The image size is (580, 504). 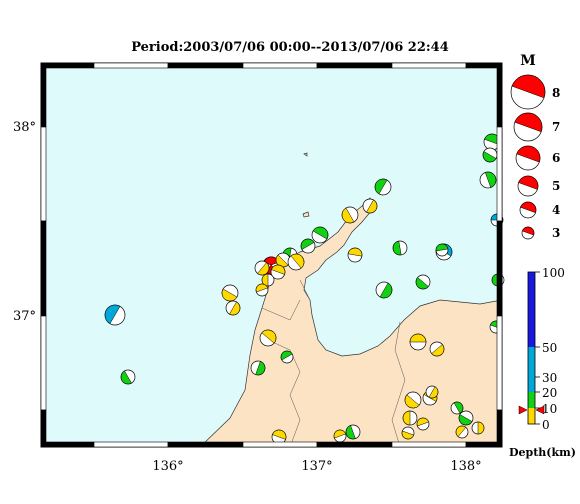 What do you see at coordinates (523, 410) in the screenshot?
I see `mainshock-depth-marker-left` at bounding box center [523, 410].